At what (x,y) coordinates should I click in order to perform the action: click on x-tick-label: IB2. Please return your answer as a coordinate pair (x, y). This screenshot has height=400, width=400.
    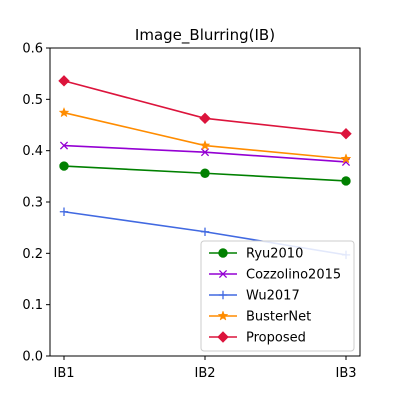
    Looking at the image, I should click on (204, 373).